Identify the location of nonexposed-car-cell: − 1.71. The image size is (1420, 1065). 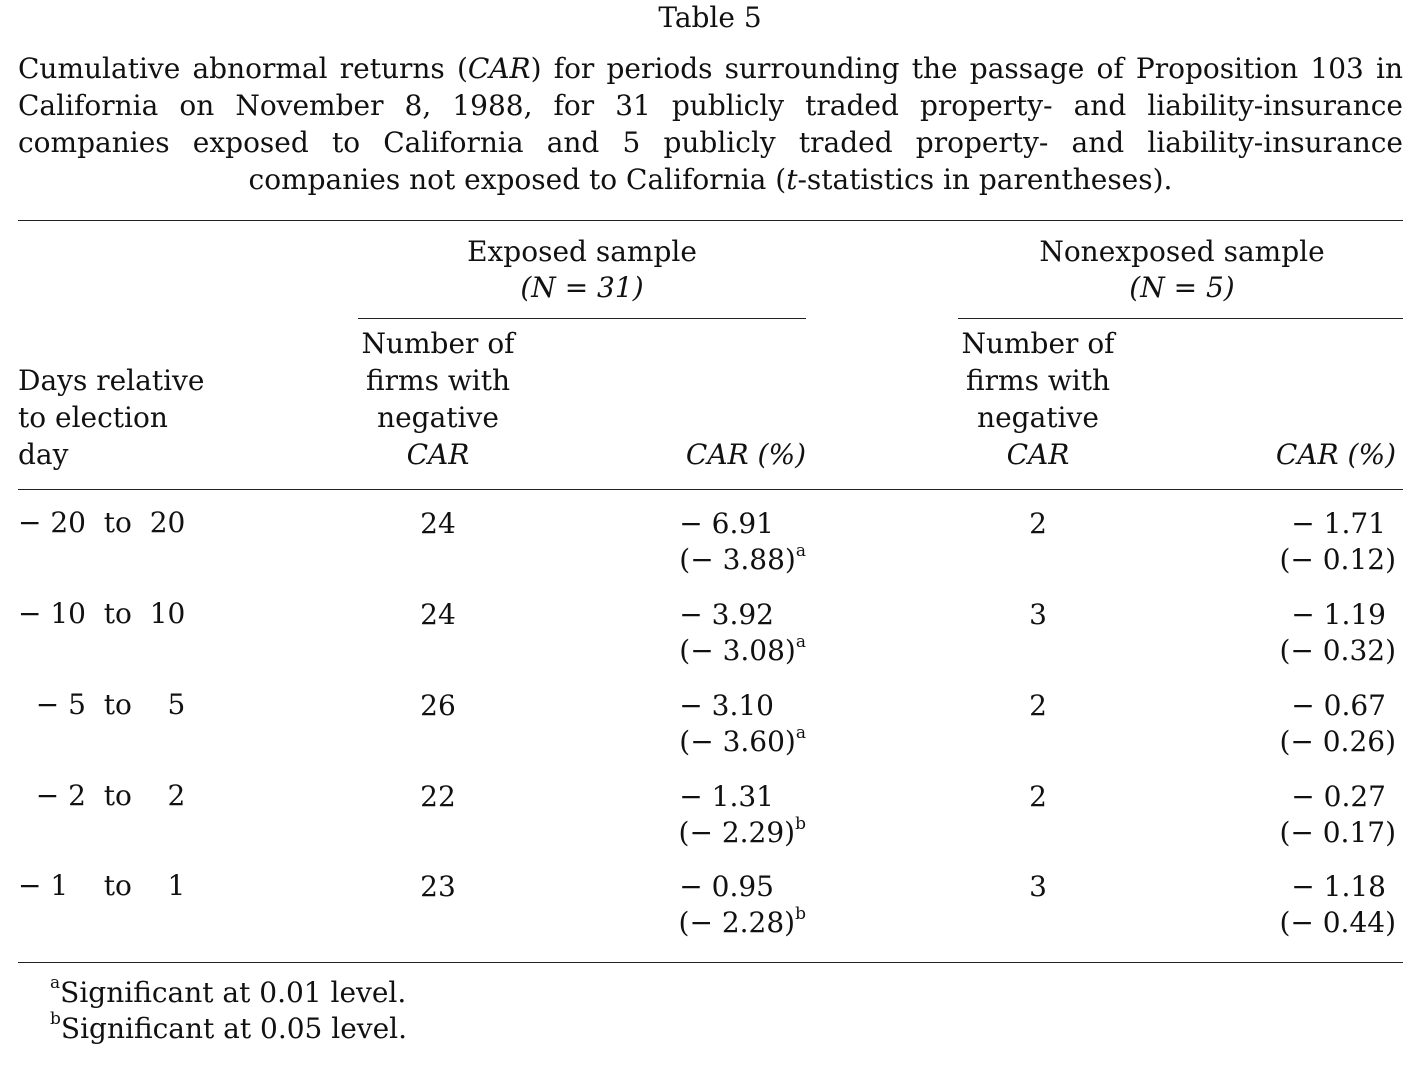
(1338, 523).